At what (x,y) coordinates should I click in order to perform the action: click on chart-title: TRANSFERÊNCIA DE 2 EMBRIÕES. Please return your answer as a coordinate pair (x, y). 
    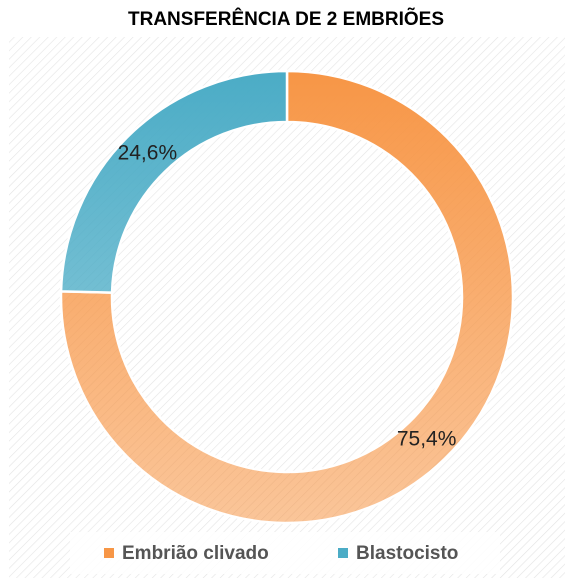
    Looking at the image, I should click on (286, 19).